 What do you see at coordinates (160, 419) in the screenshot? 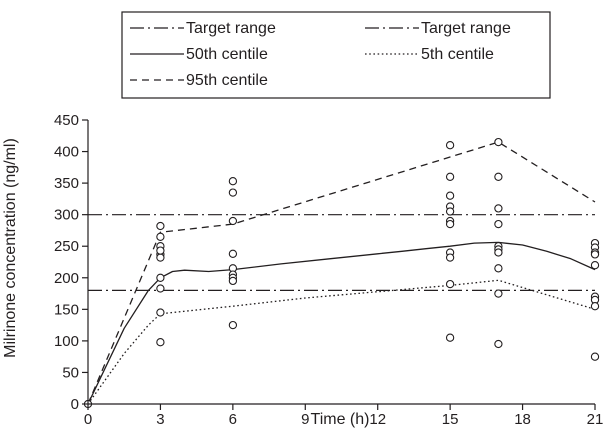
I see `x-tick-label: 3` at bounding box center [160, 419].